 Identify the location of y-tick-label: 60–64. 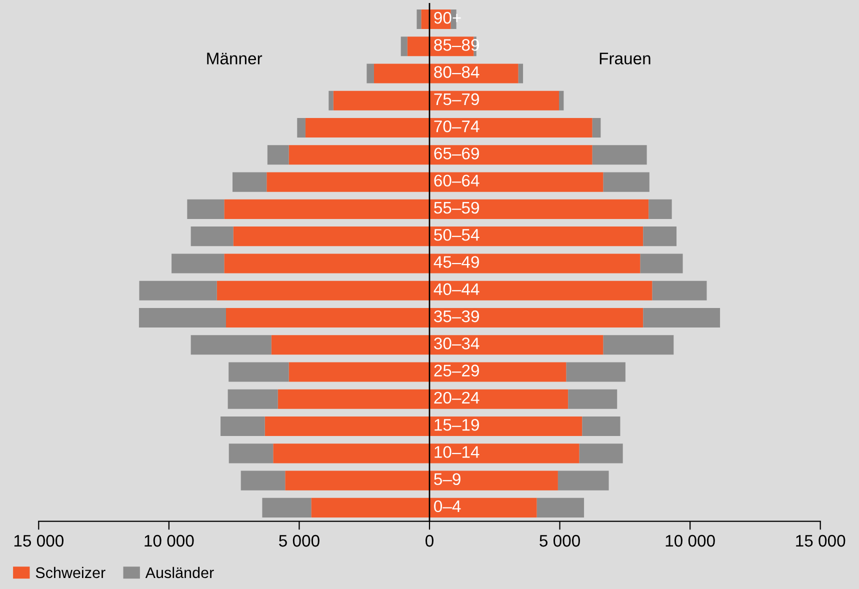
(457, 180).